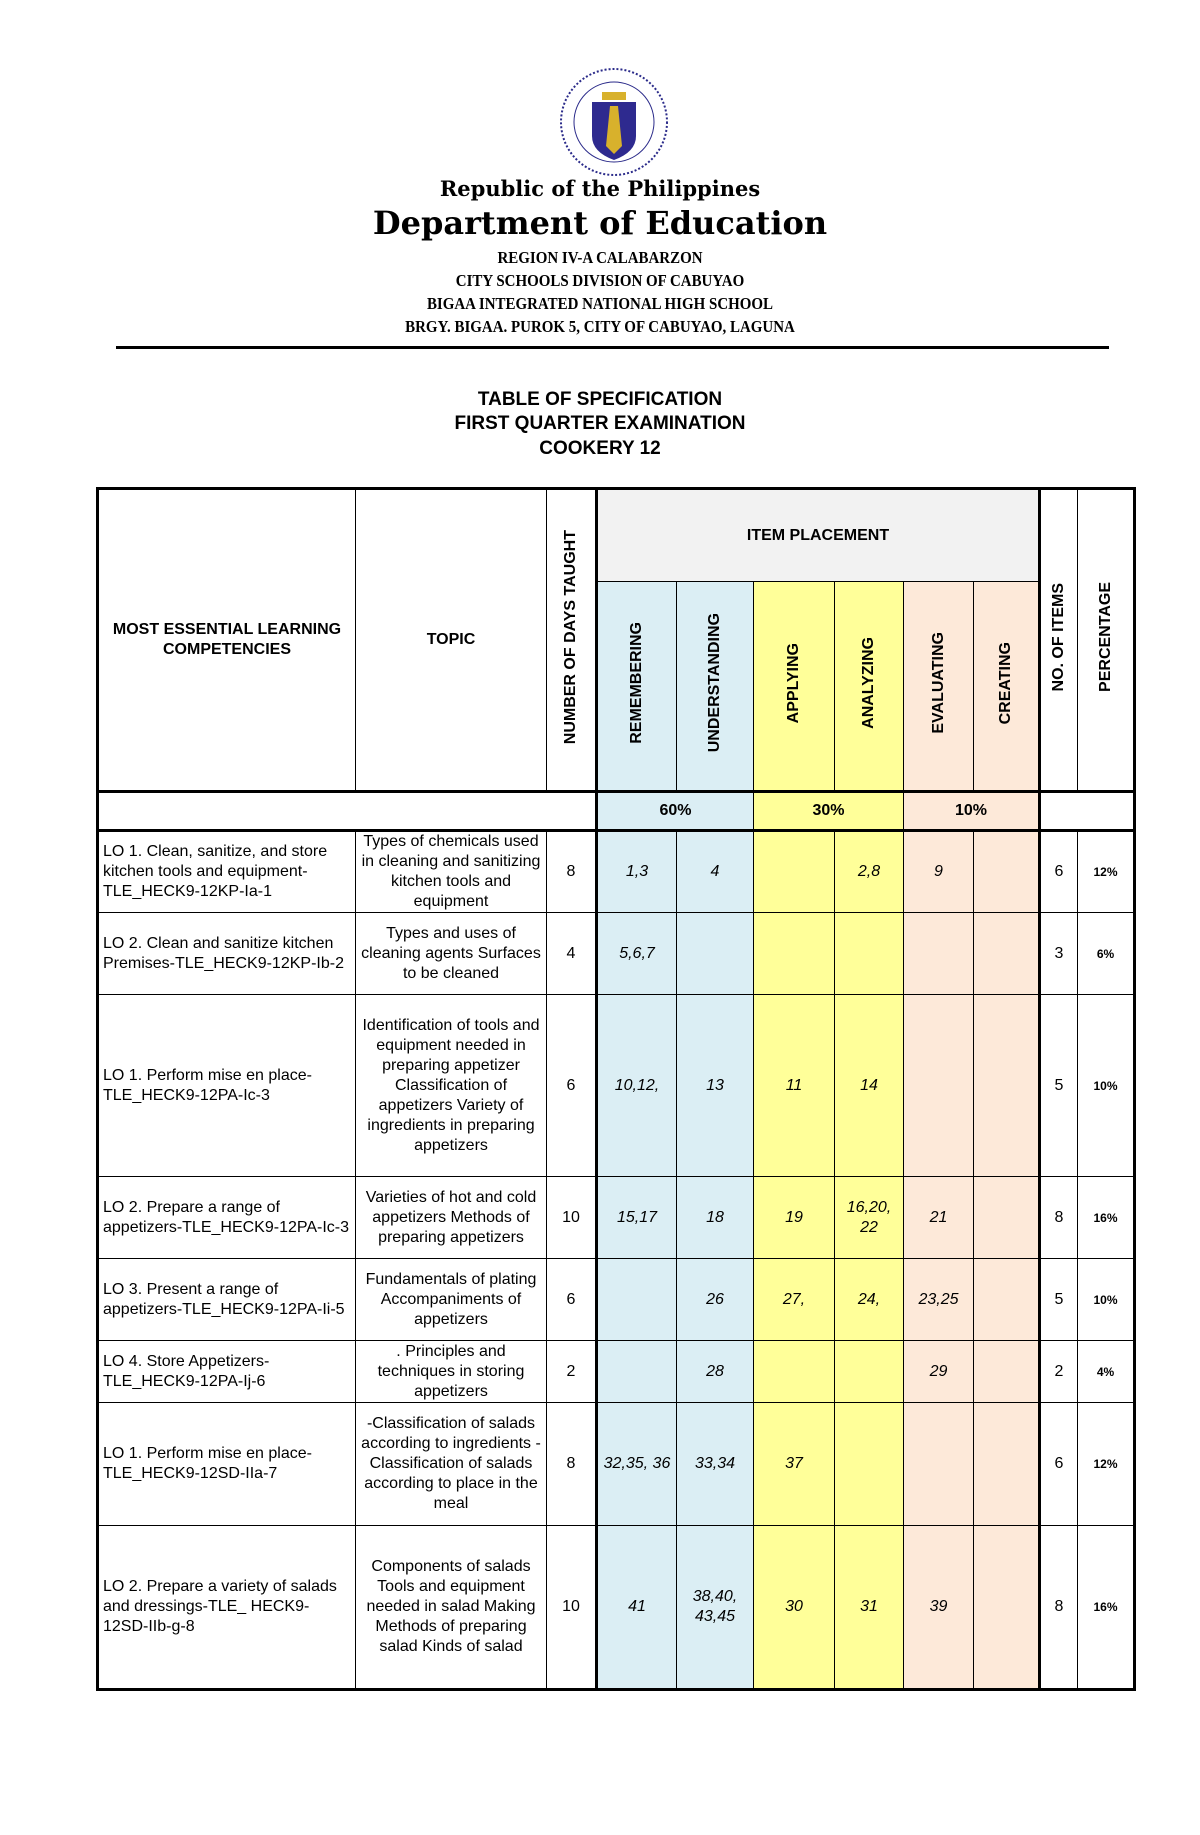 The height and width of the screenshot is (1835, 1200). Describe the element at coordinates (971, 811) in the screenshot. I see `weight-higher: 10%` at that location.